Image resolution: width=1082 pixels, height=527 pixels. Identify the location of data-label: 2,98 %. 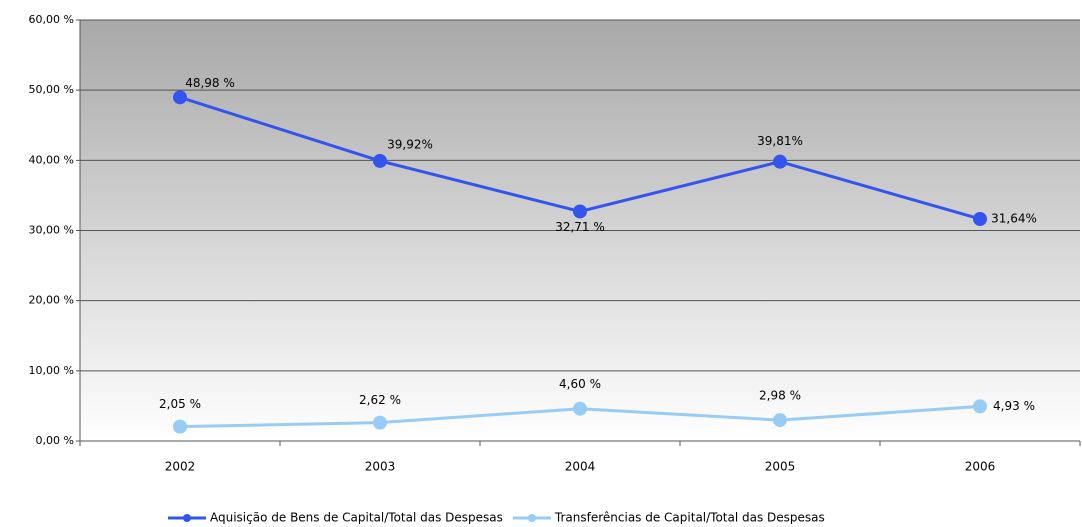
(780, 396).